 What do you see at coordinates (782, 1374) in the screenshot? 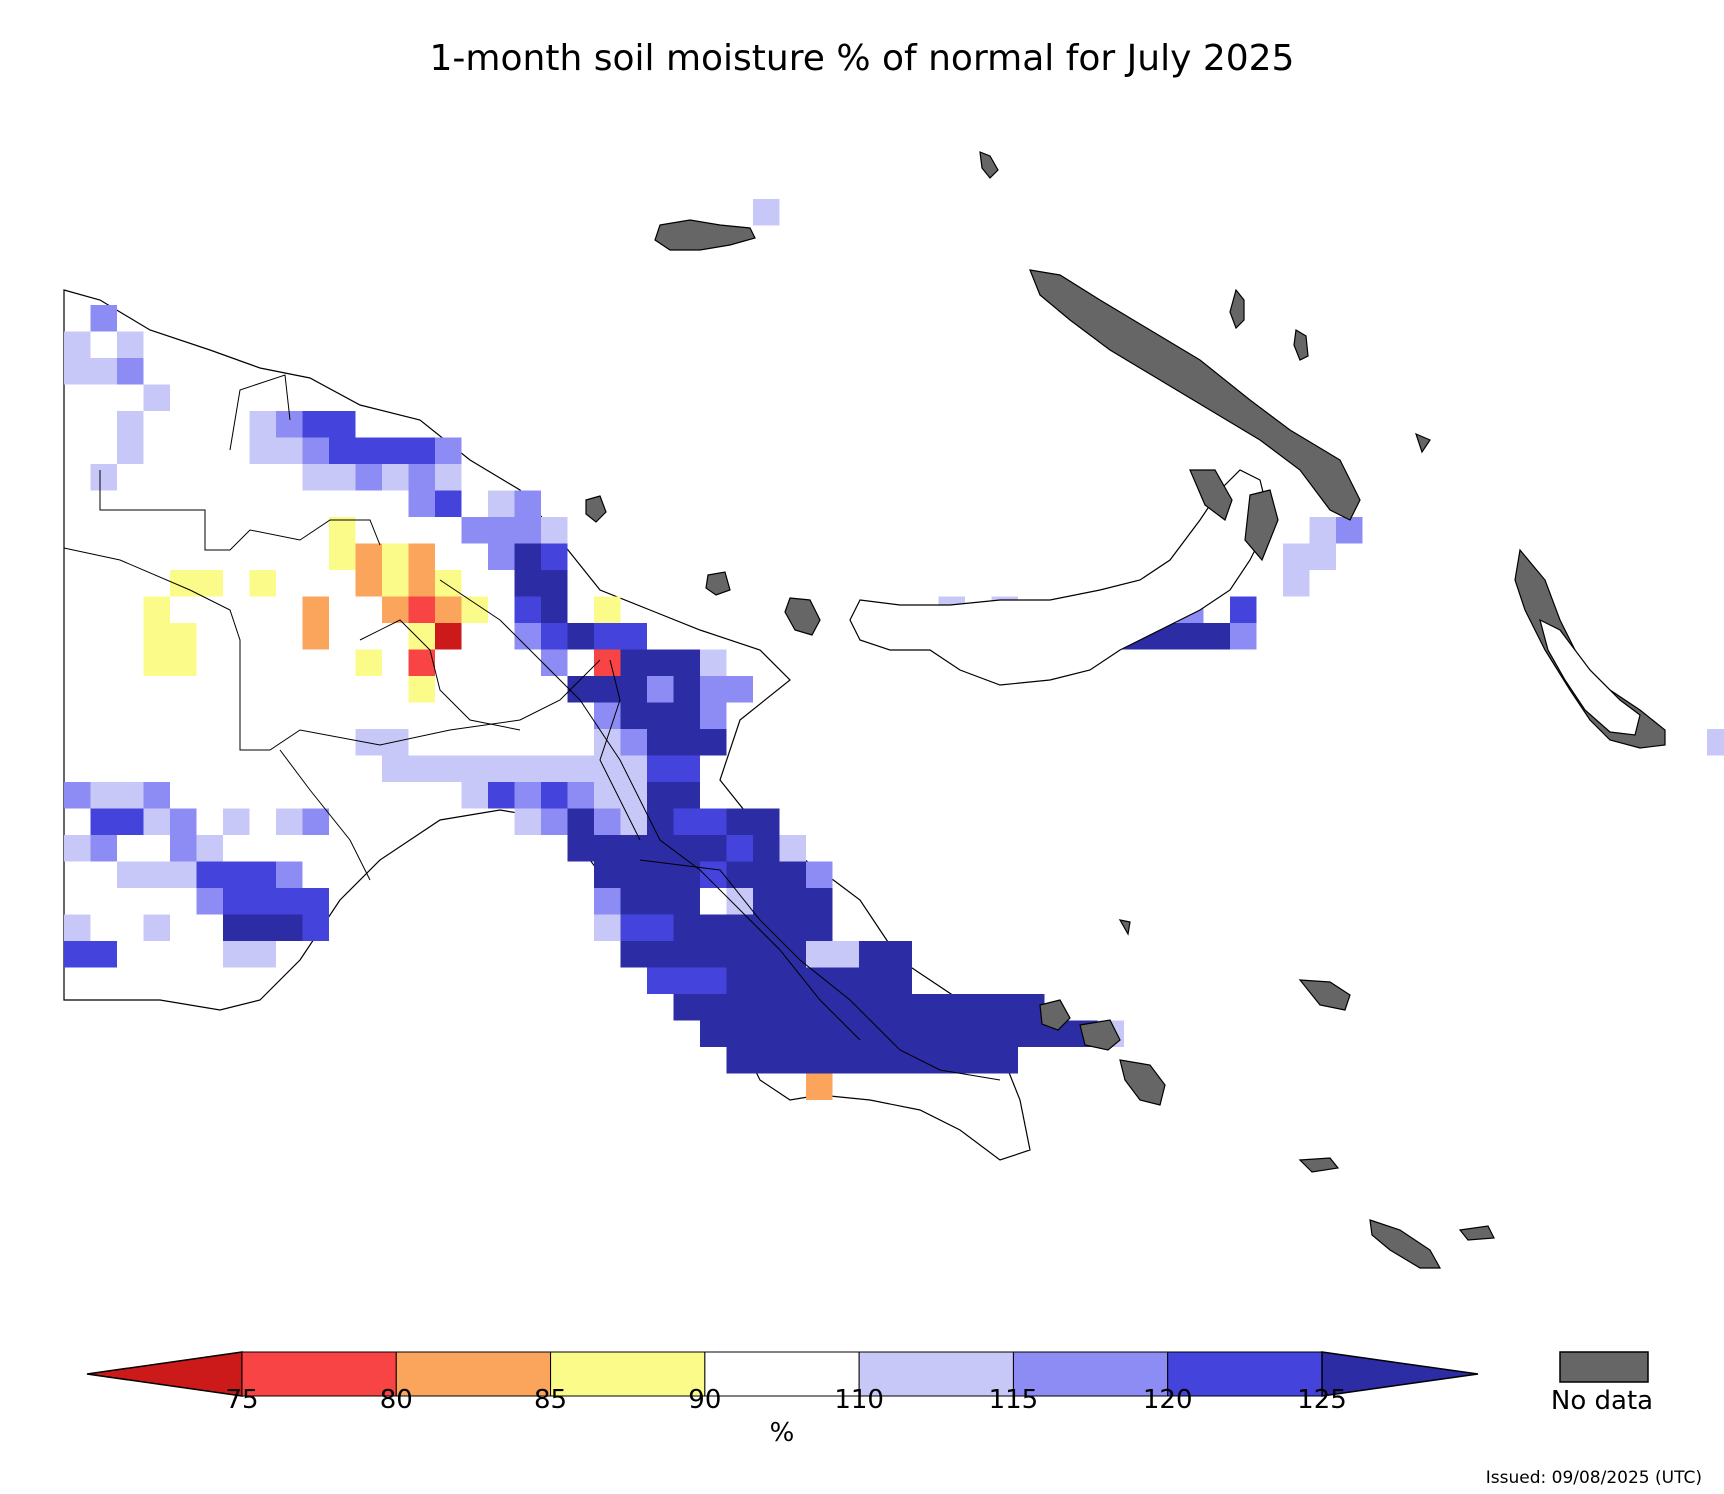
I see `colorbar-bin` at bounding box center [782, 1374].